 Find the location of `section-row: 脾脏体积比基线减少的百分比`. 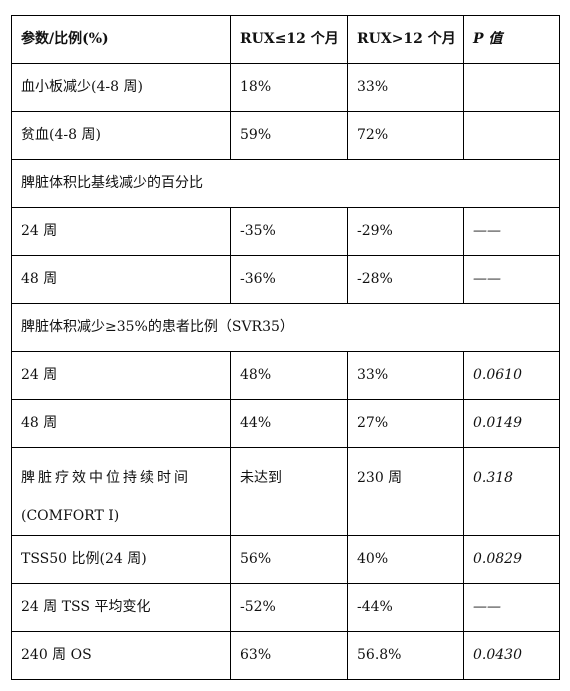

section-row: 脾脏体积比基线减少的百分比 is located at coordinates (285, 183).